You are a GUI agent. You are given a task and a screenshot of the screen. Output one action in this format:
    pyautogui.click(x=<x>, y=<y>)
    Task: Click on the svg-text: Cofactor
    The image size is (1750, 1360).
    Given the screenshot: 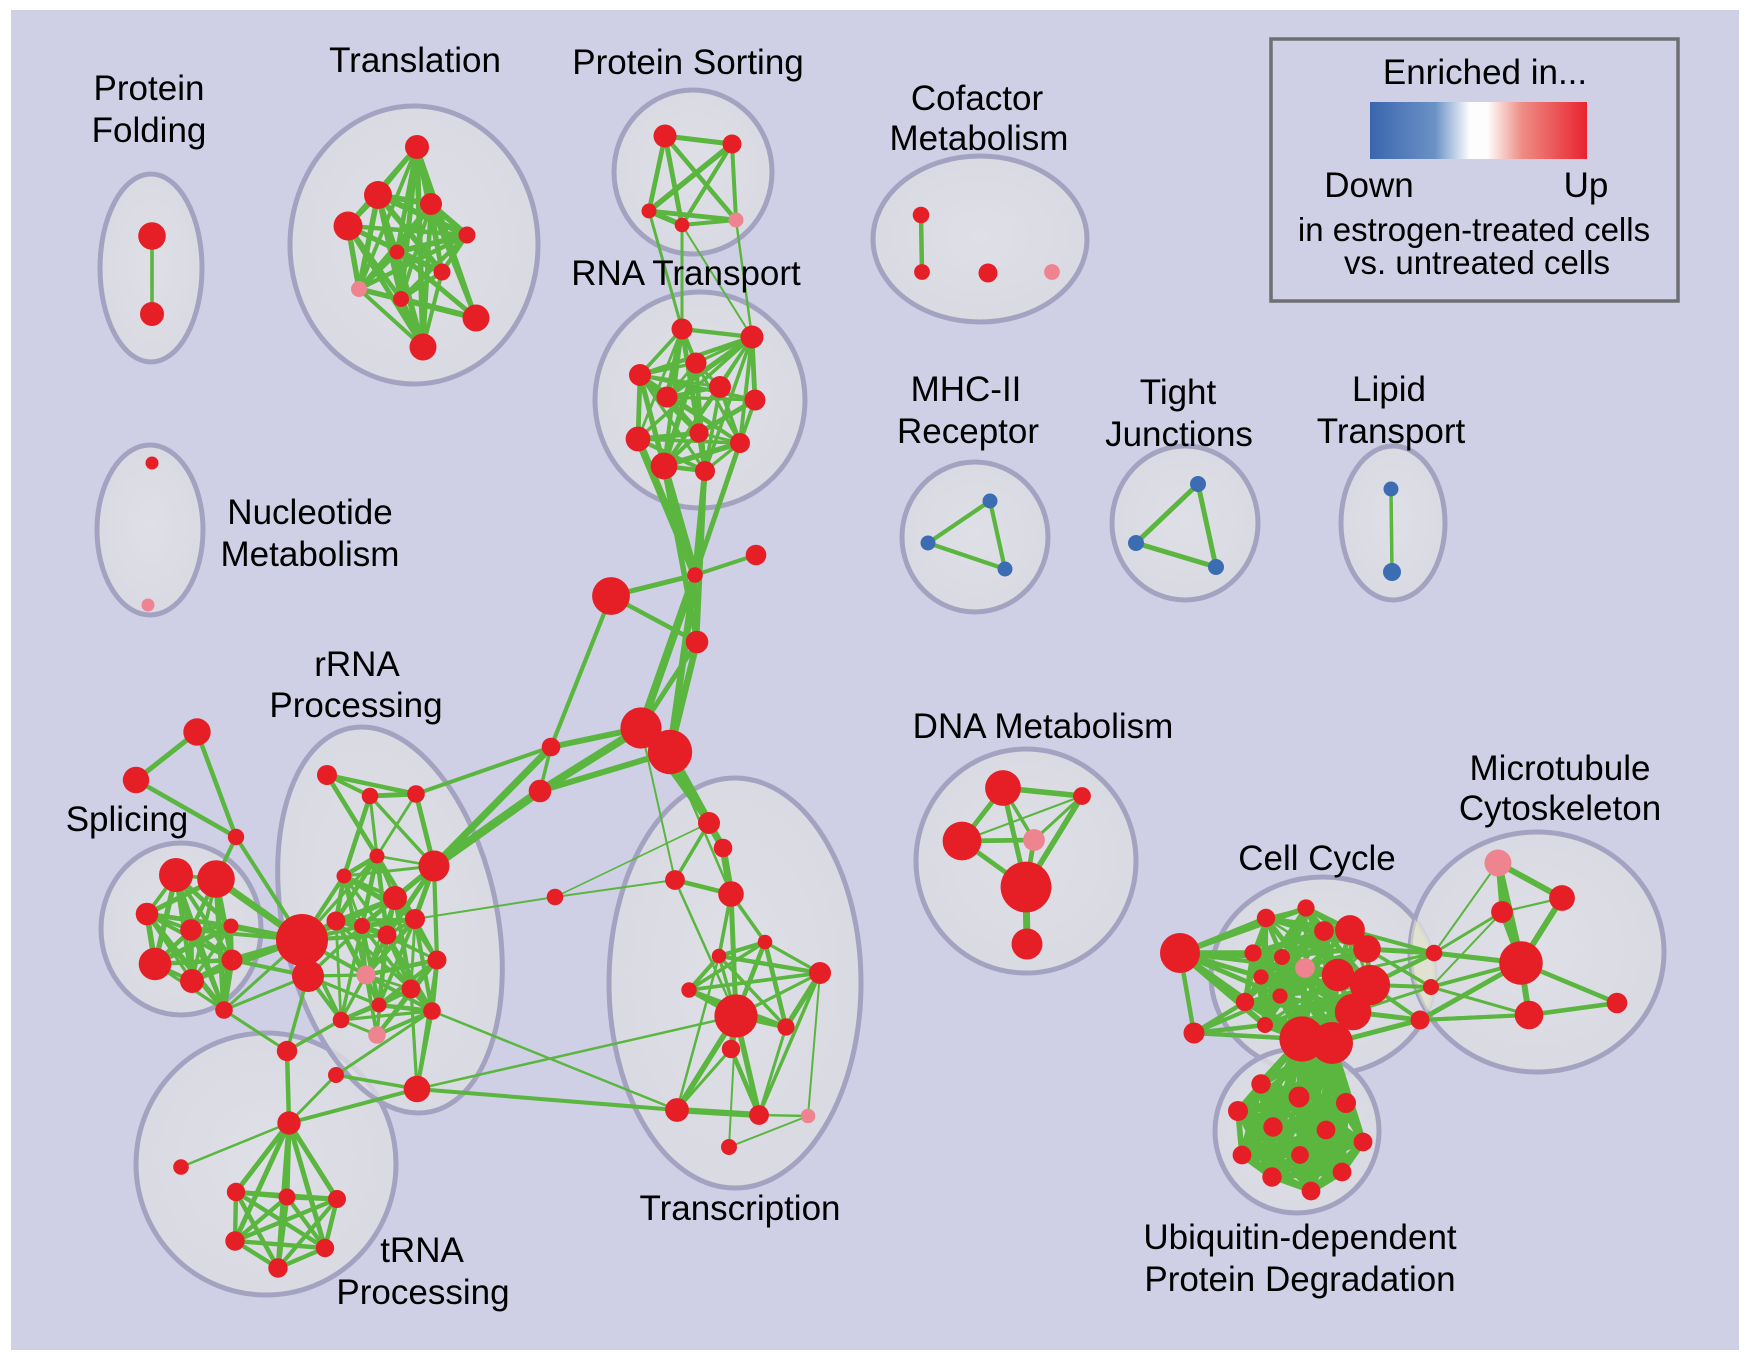 What is the action you would take?
    pyautogui.click(x=977, y=98)
    